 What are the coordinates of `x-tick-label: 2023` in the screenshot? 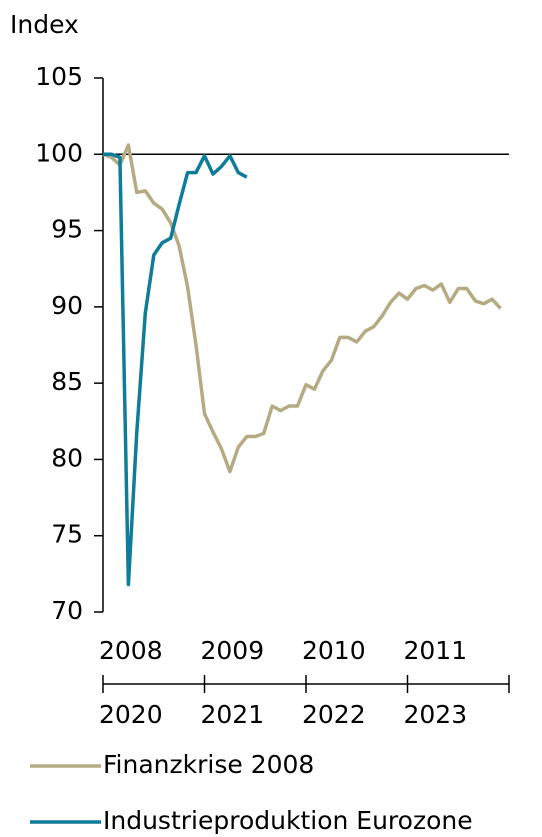 It's located at (436, 714).